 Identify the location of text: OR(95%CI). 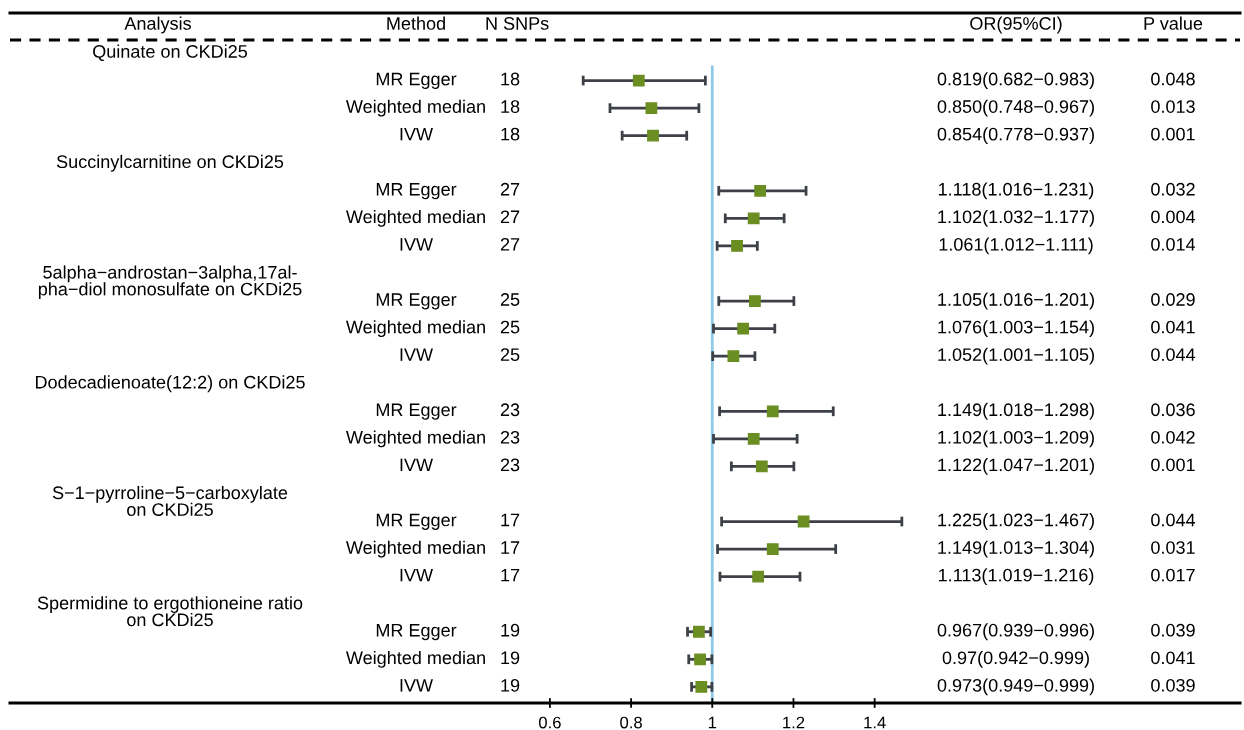
(1016, 25).